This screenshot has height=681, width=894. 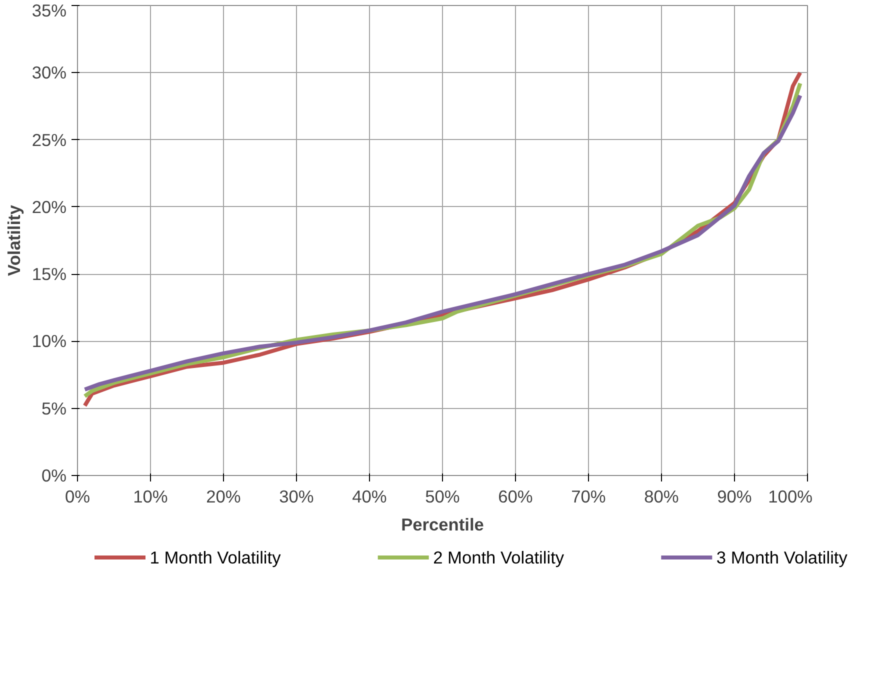 I want to click on x-tick-label: 50%, so click(x=442, y=496).